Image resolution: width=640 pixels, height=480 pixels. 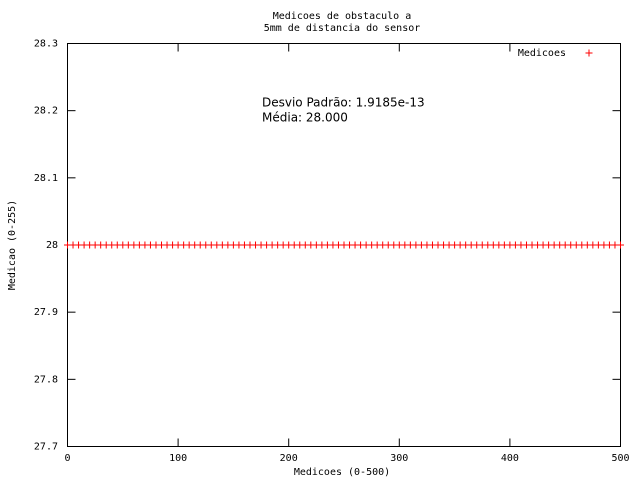 I want to click on x-tick-label: 300, so click(x=399, y=458).